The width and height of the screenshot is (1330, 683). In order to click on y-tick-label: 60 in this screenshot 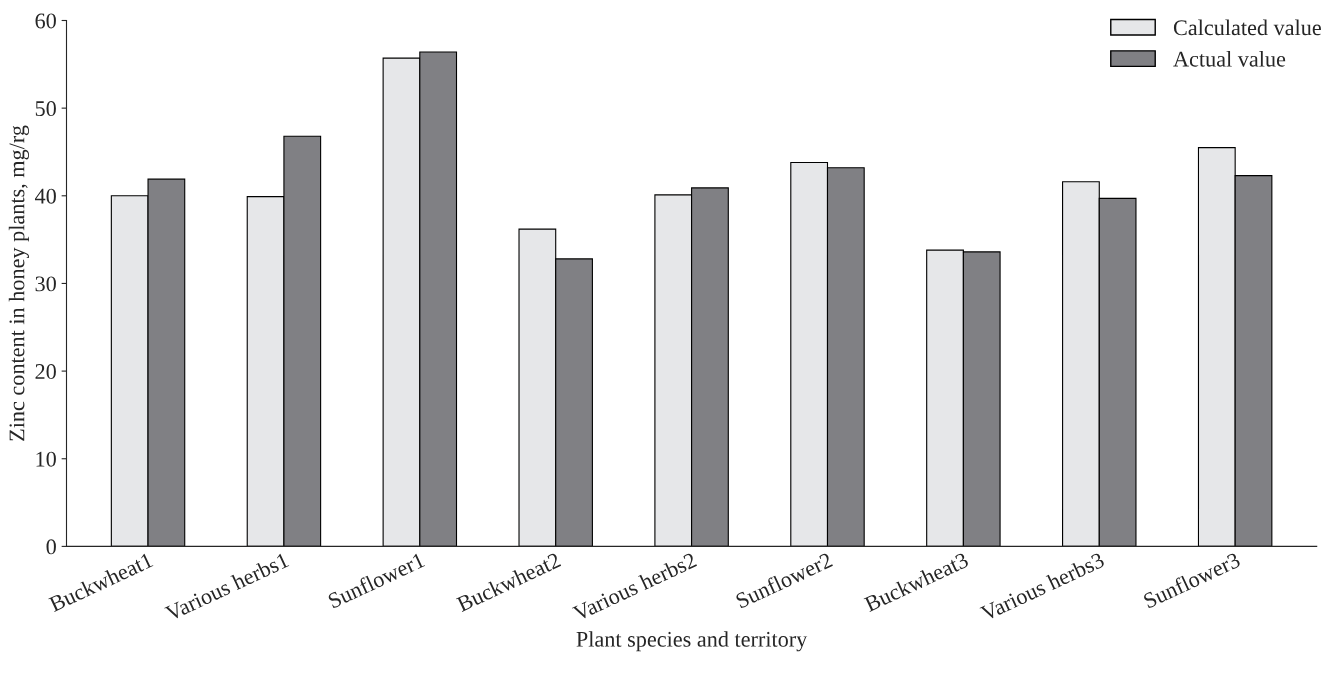, I will do `click(45, 21)`.